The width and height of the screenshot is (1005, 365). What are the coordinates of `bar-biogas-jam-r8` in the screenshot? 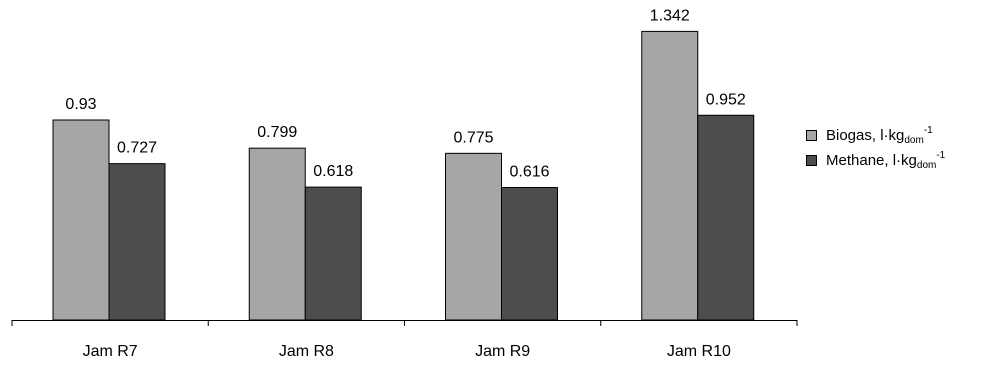 It's located at (277, 234).